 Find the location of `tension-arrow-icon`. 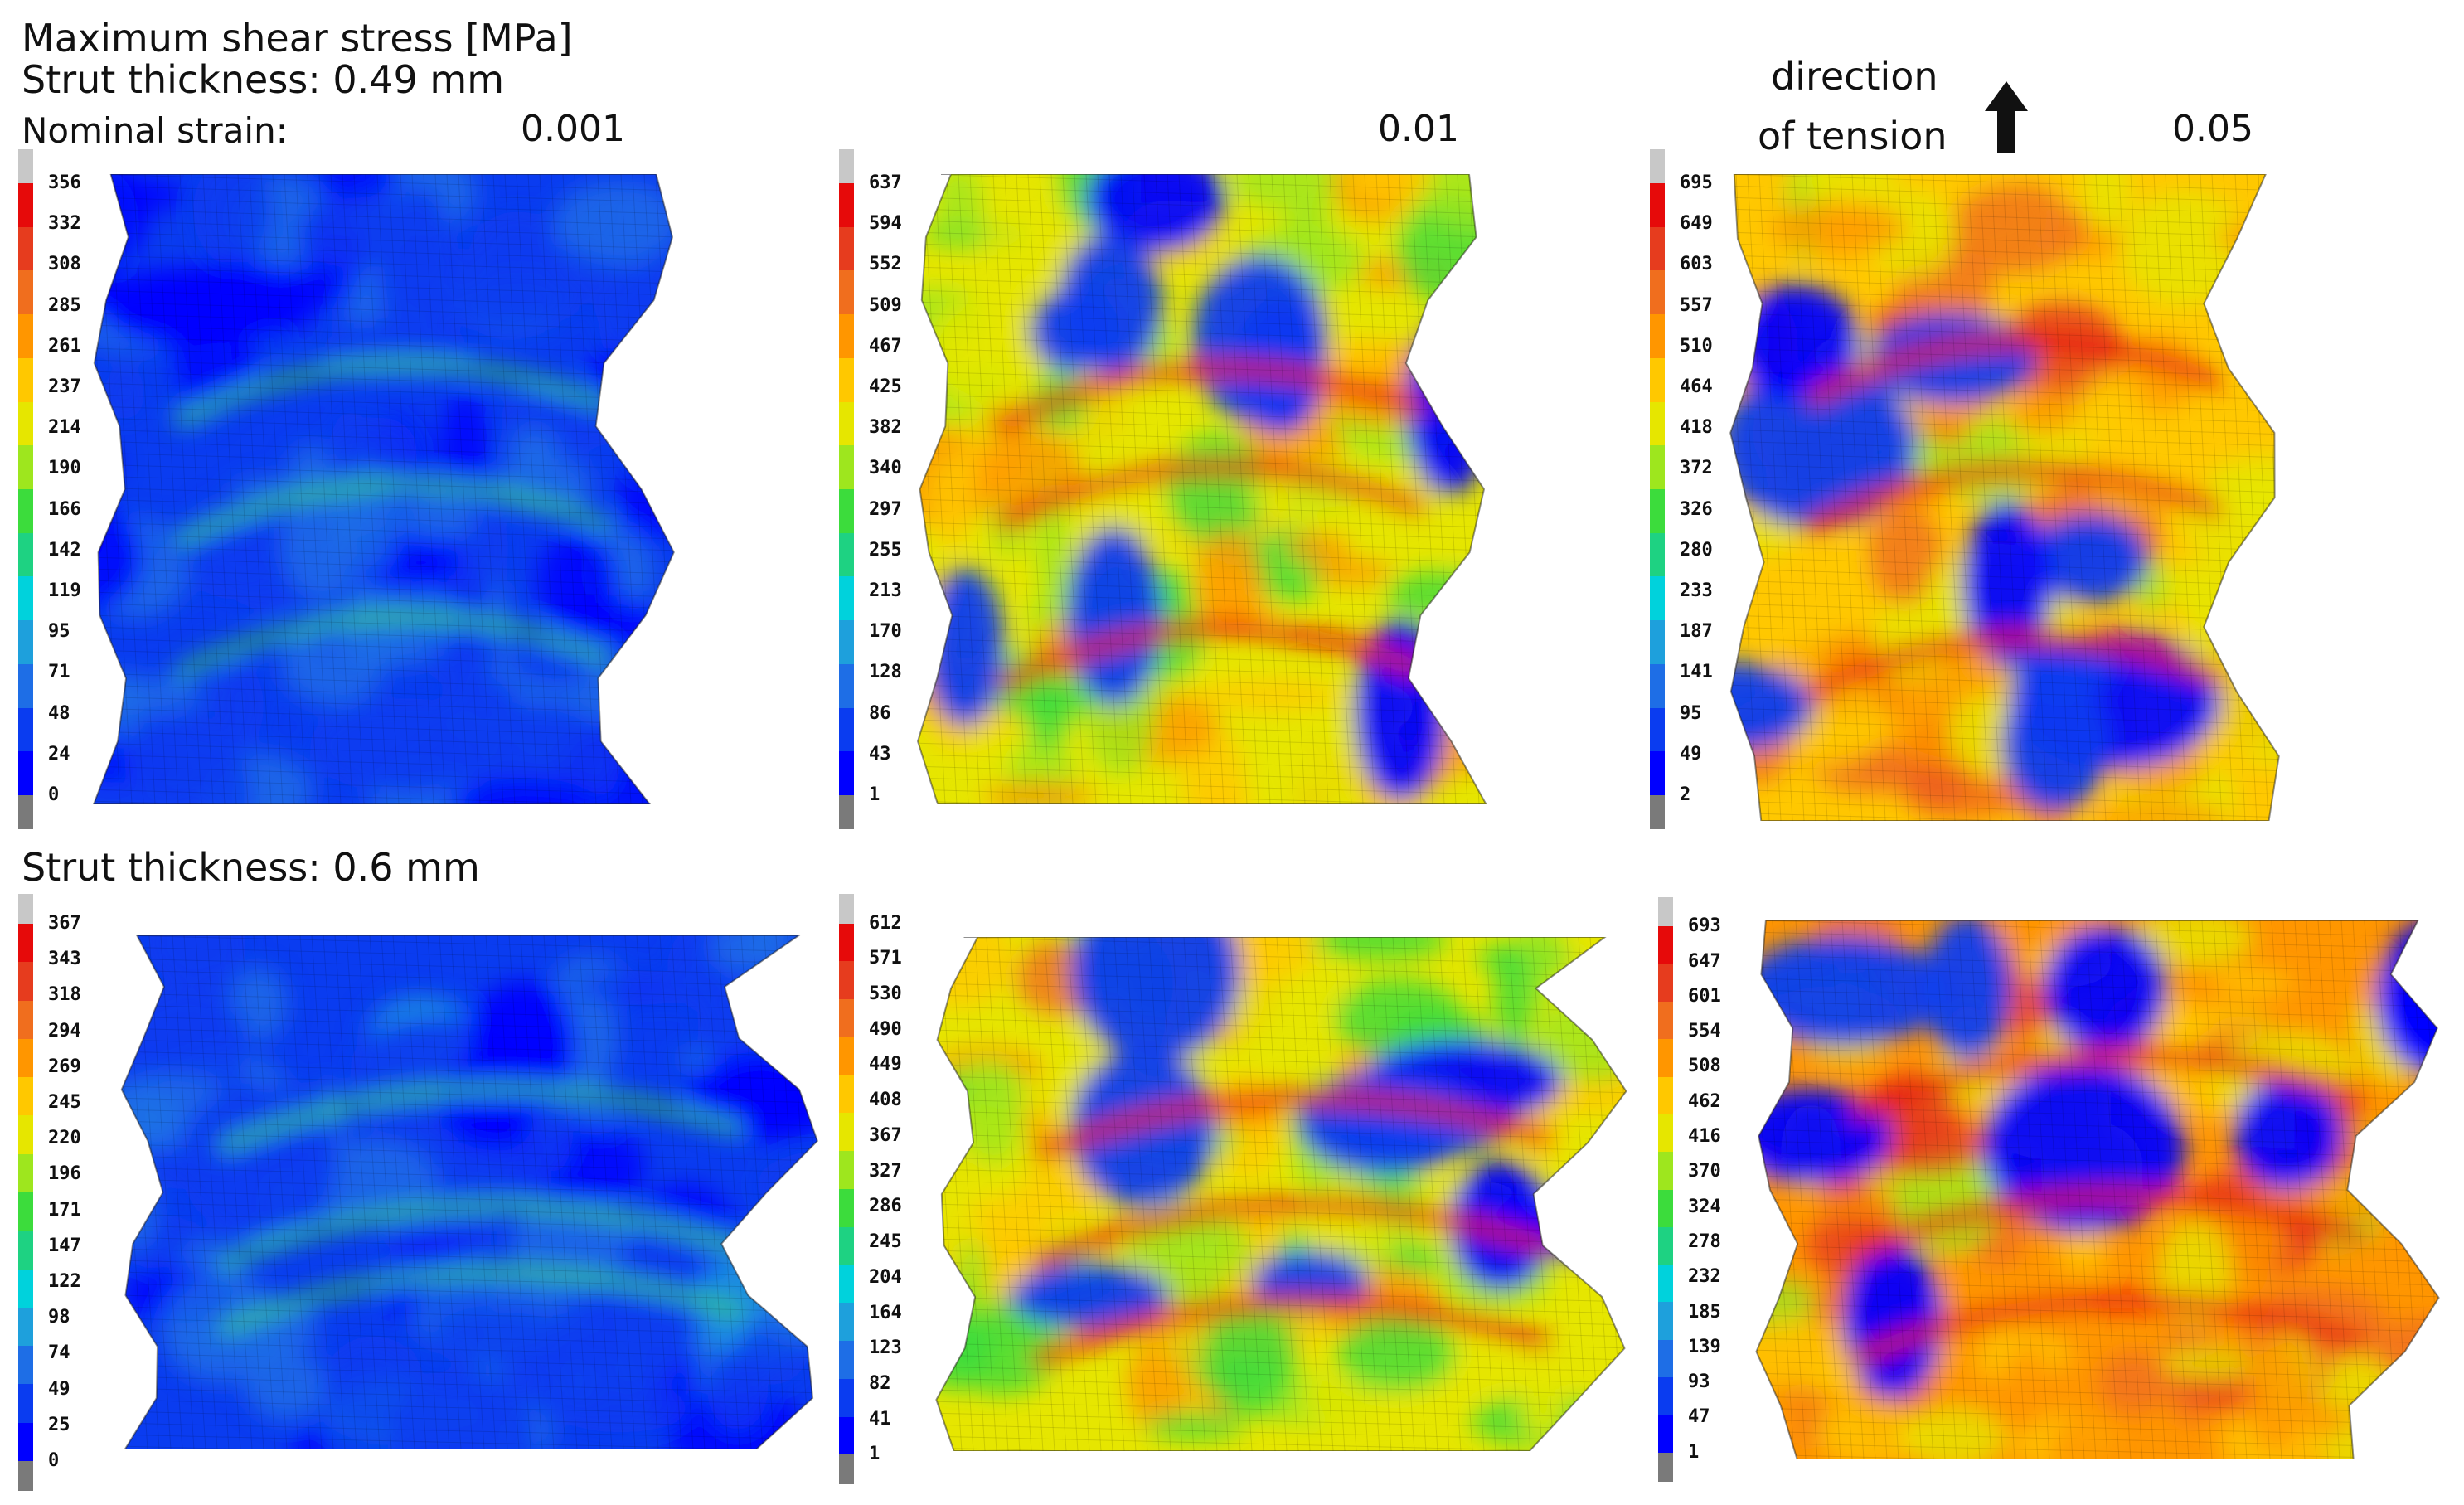

tension-arrow-icon is located at coordinates (2006, 117).